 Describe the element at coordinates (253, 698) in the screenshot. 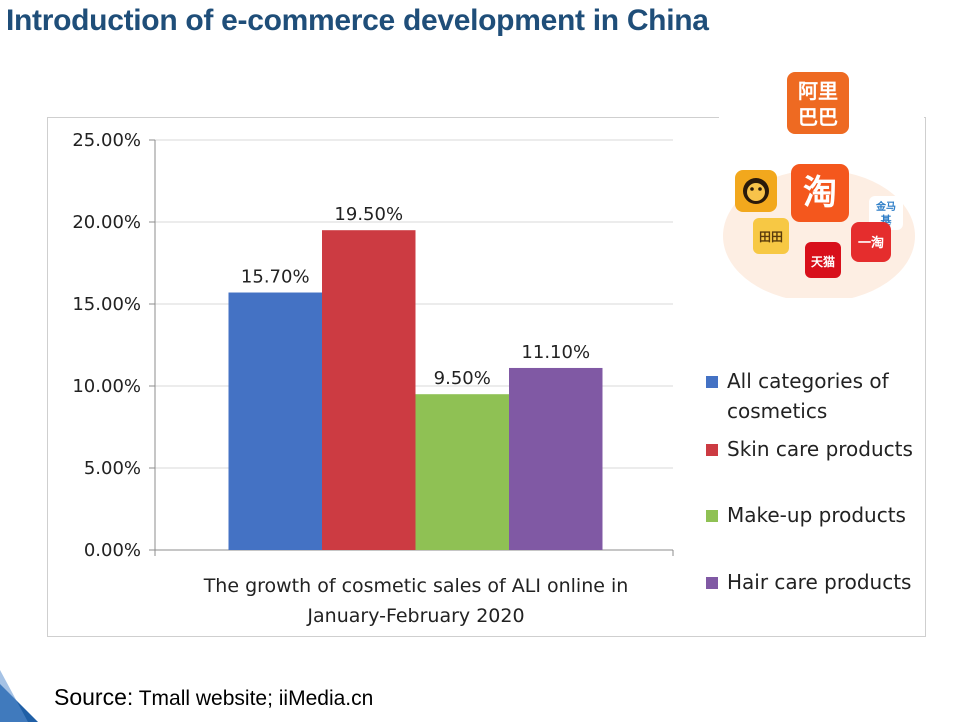

I see `source-text: Tmall website; iiMedia.cn` at that location.